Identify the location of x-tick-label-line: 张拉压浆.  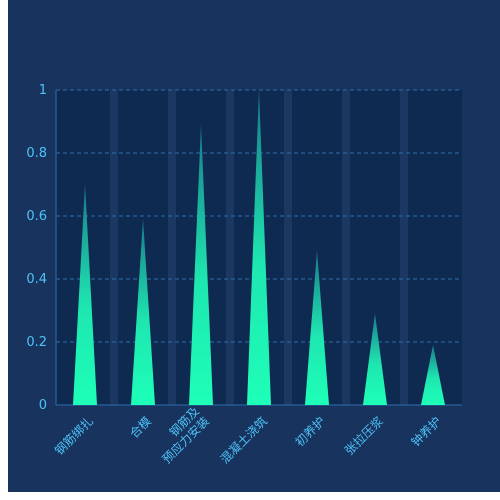
(363, 435).